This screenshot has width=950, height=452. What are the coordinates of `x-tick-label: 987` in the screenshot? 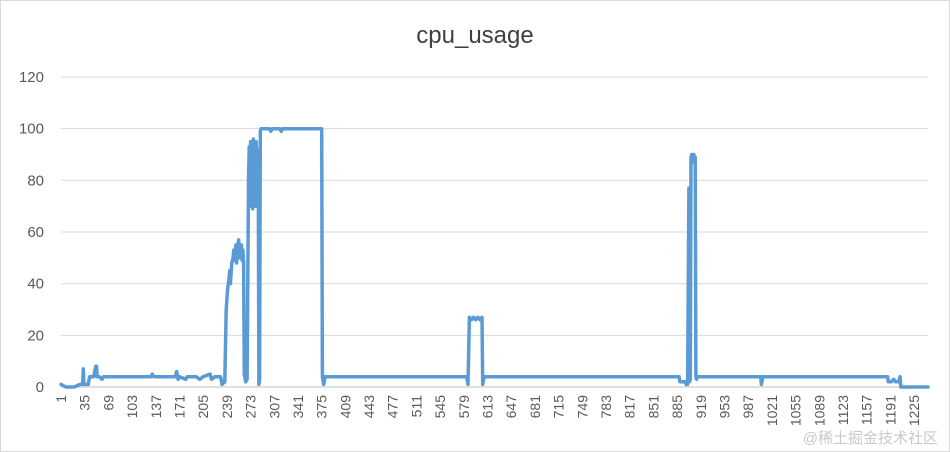 It's located at (748, 407).